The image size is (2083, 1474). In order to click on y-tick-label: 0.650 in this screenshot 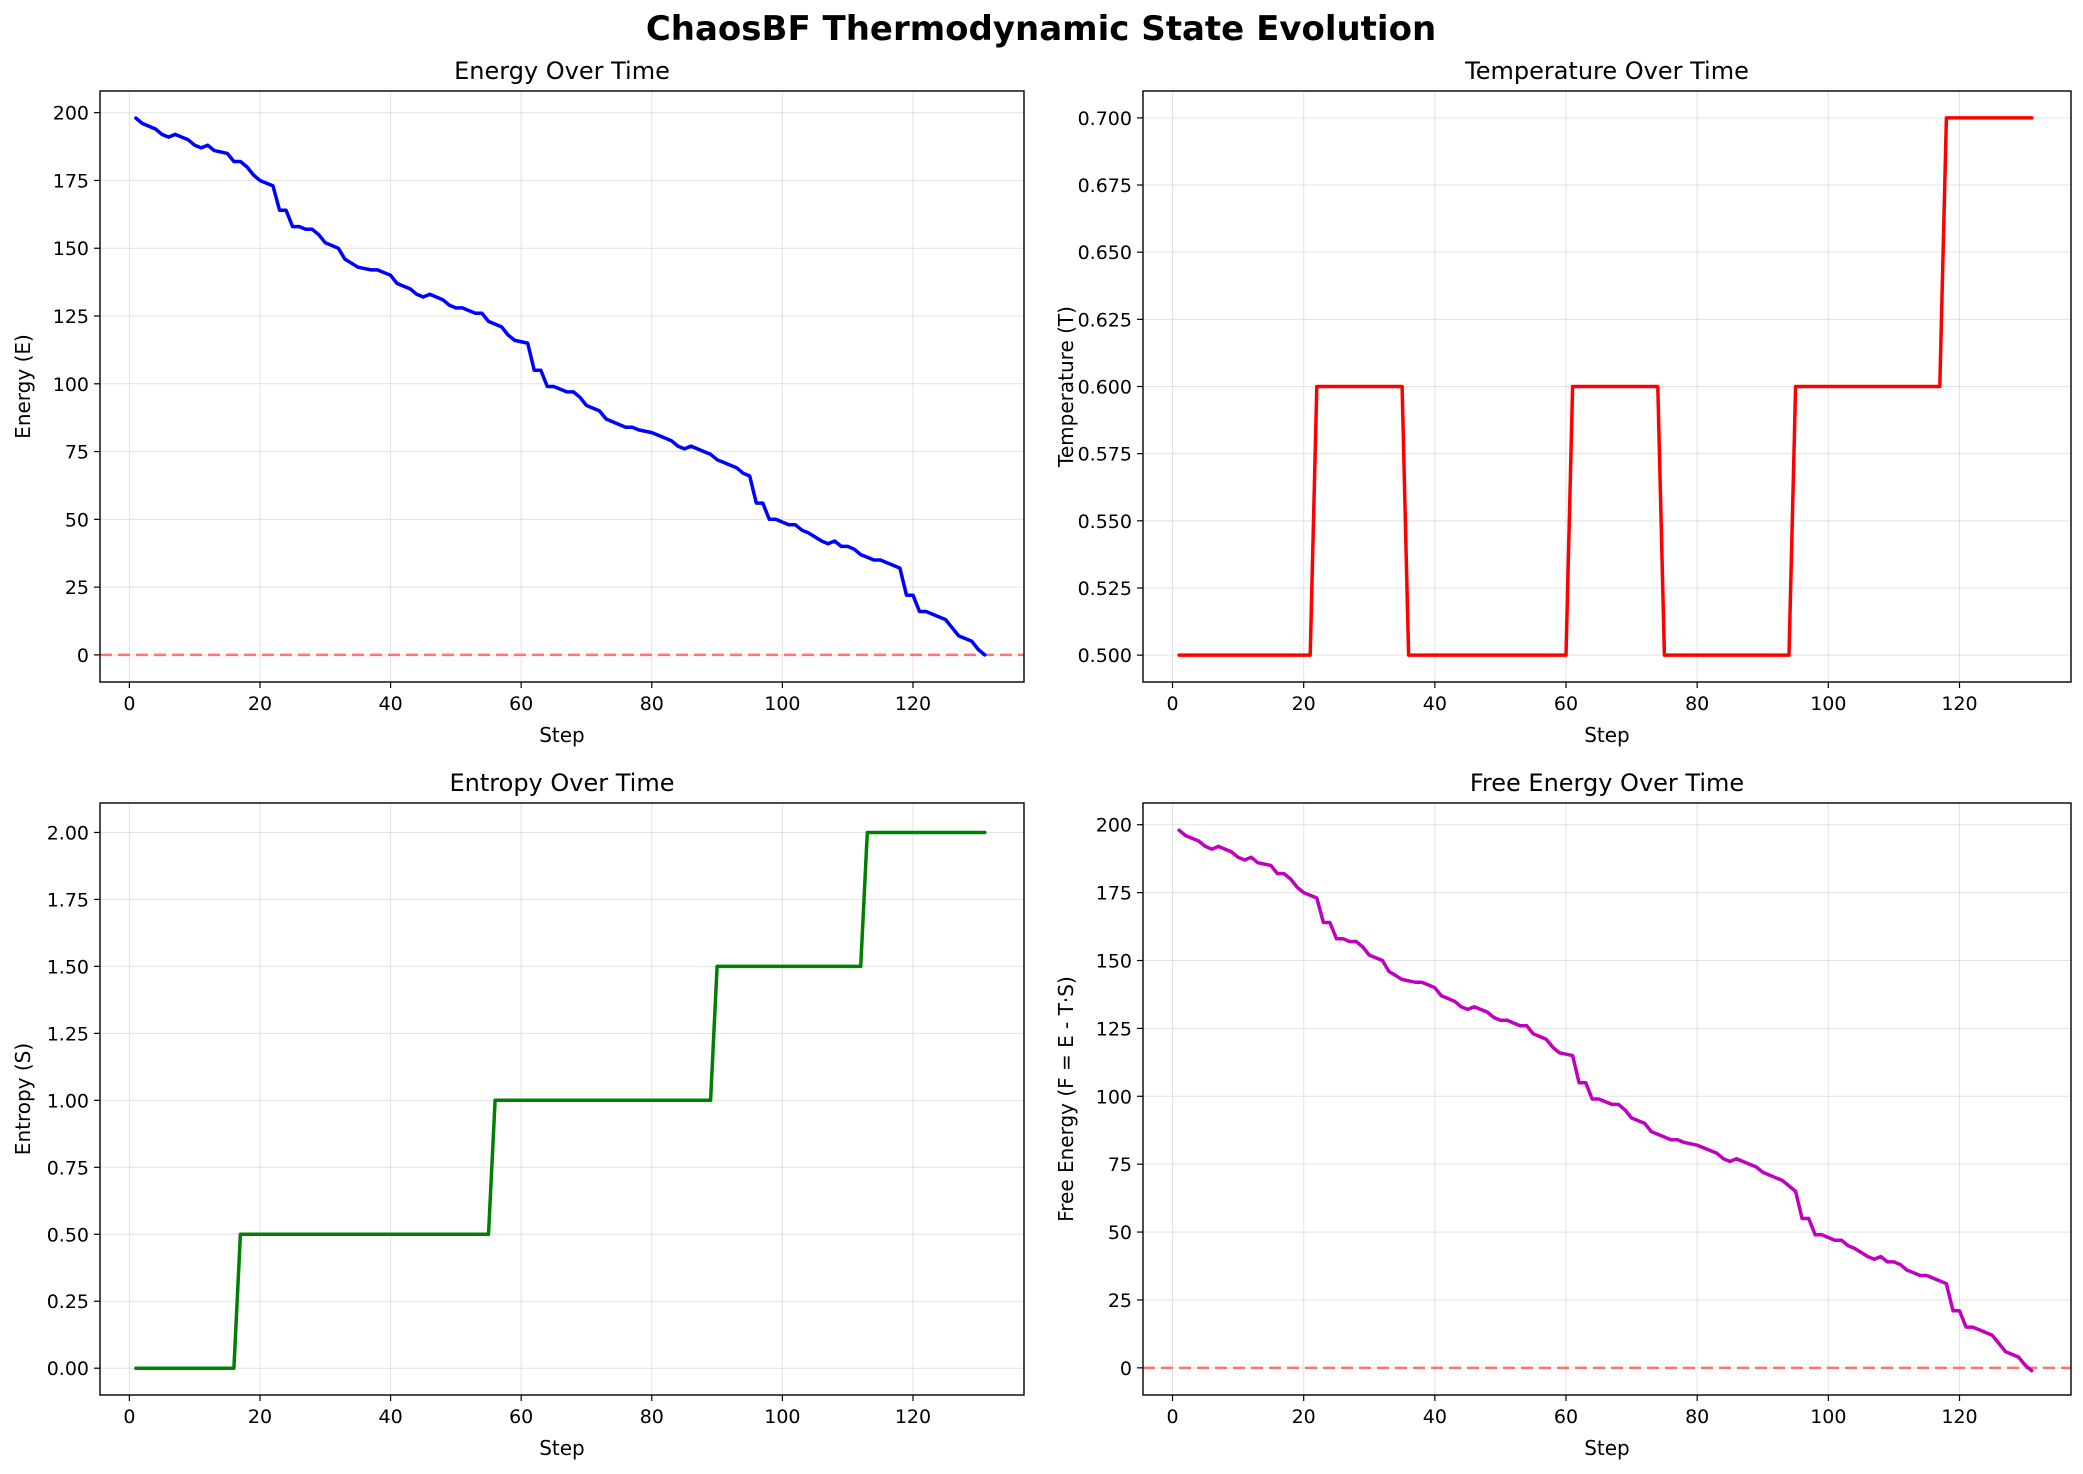, I will do `click(1105, 253)`.